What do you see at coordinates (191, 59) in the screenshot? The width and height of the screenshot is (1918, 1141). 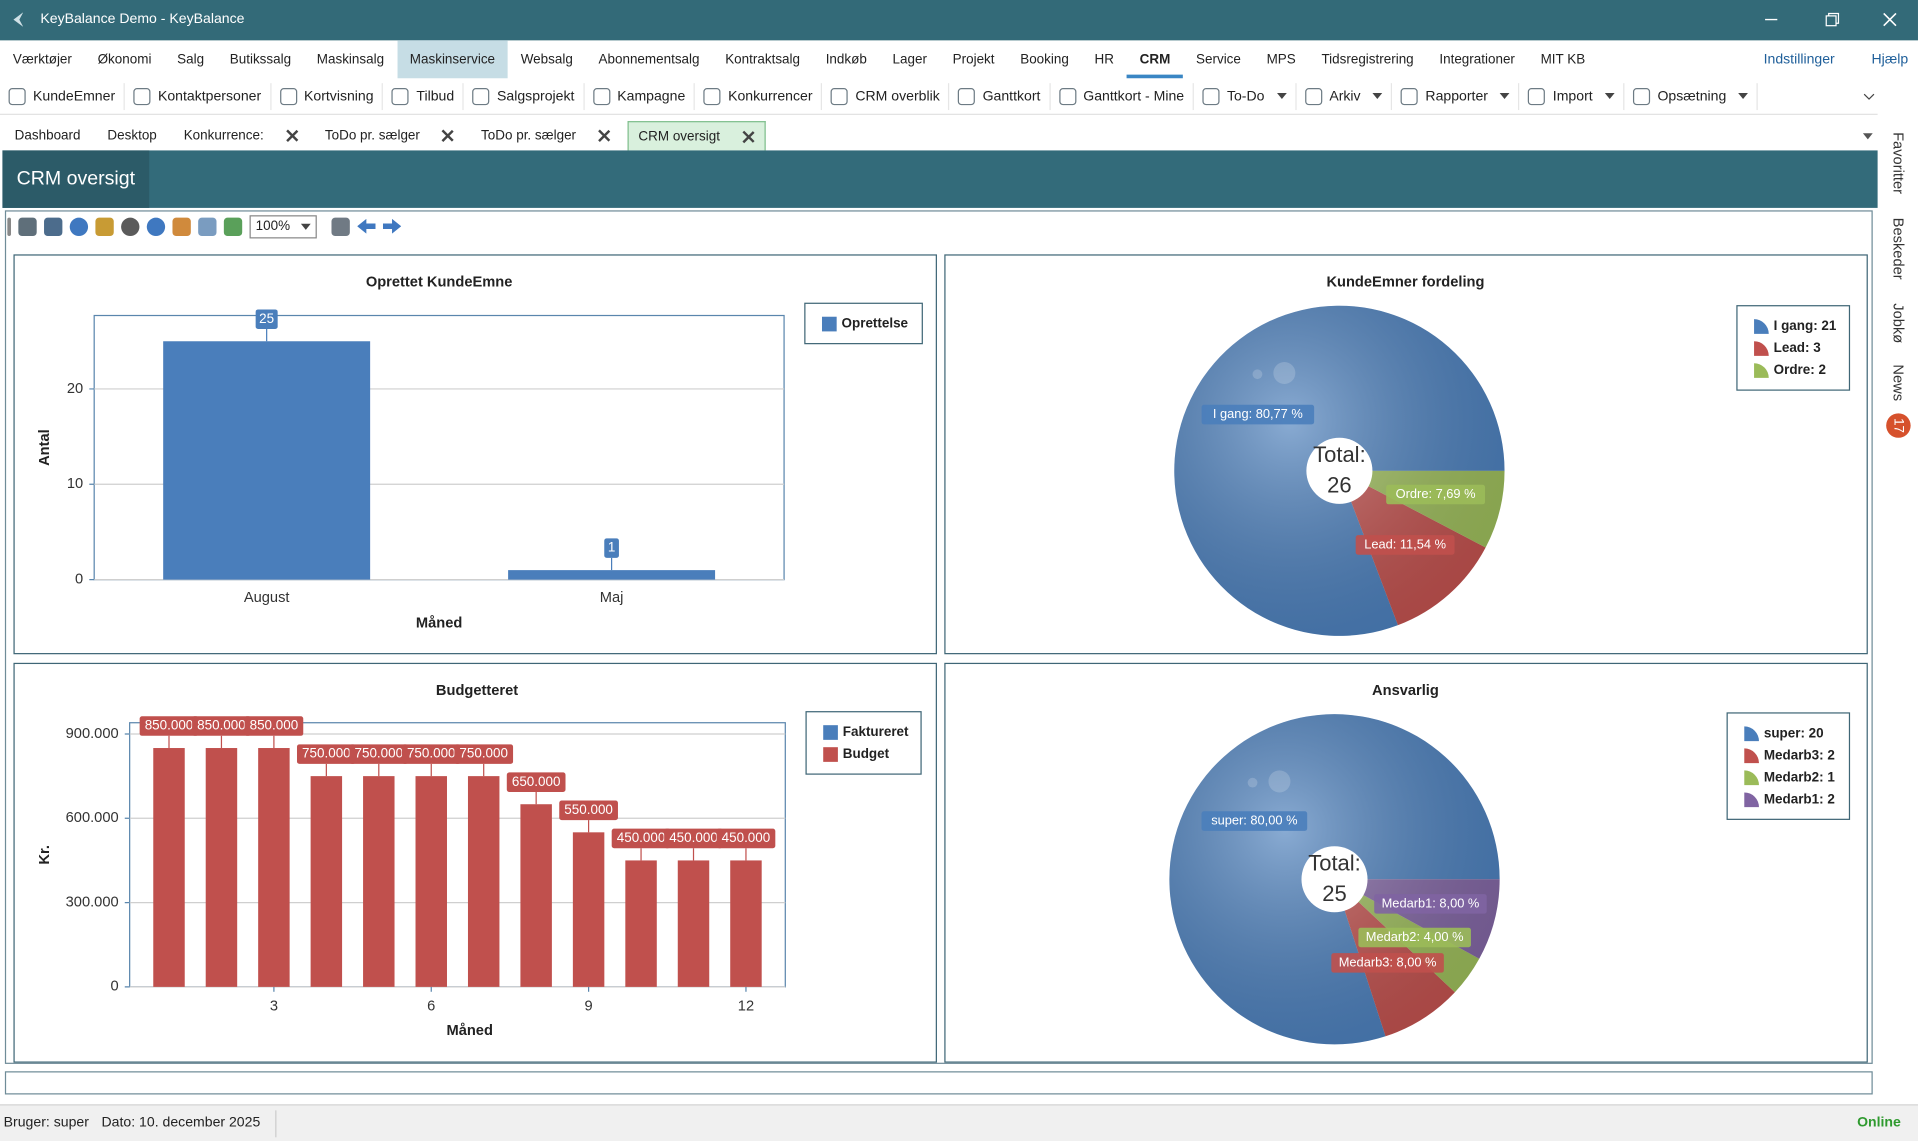 I see `menu-item: Salg` at bounding box center [191, 59].